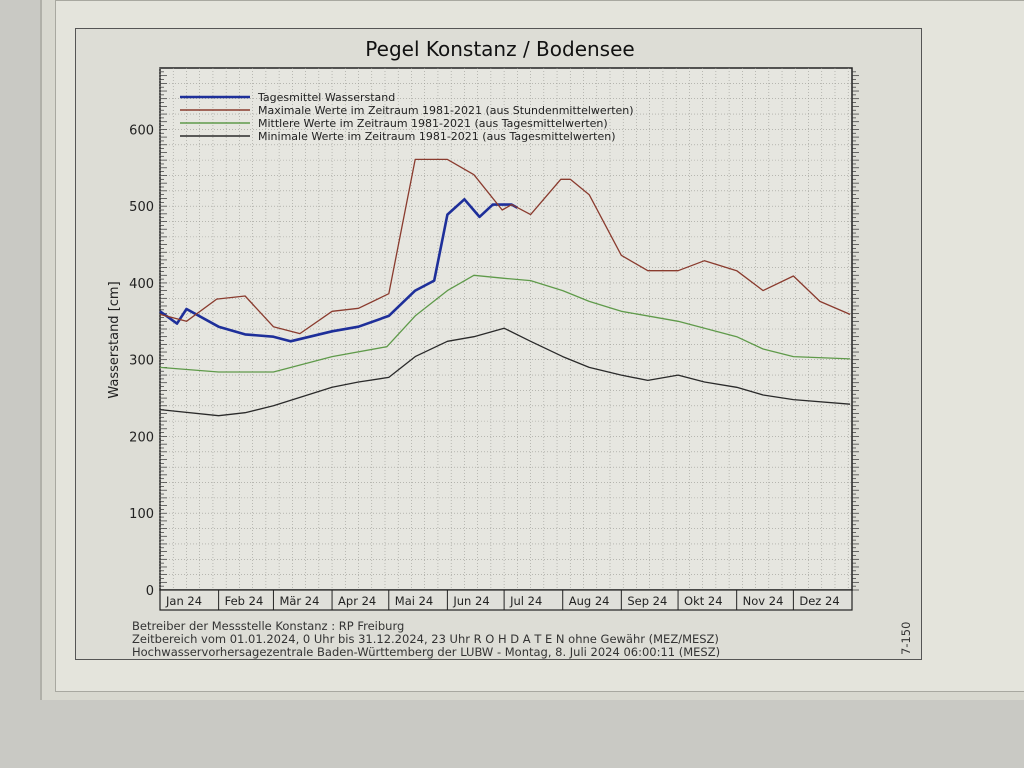  I want to click on side-code: 7-150, so click(906, 638).